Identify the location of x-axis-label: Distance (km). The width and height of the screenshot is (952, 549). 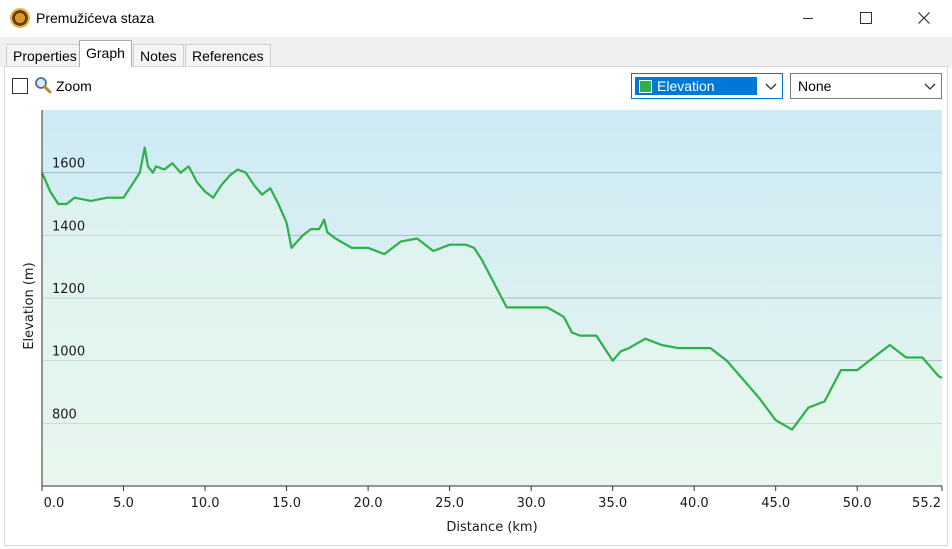
(491, 527).